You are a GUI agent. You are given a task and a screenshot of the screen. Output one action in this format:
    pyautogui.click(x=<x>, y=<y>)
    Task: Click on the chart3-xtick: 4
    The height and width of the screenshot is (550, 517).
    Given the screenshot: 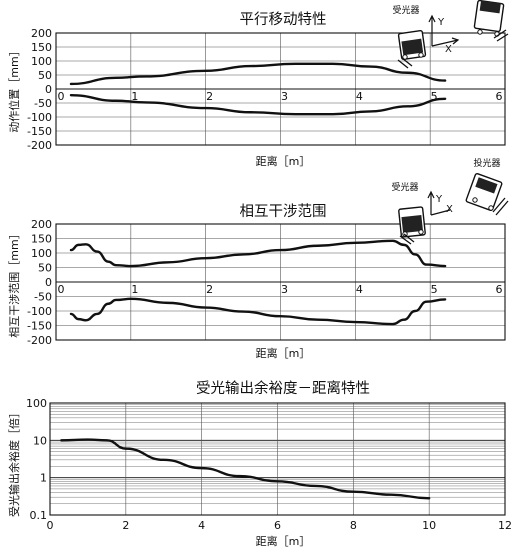 What is the action you would take?
    pyautogui.click(x=201, y=525)
    